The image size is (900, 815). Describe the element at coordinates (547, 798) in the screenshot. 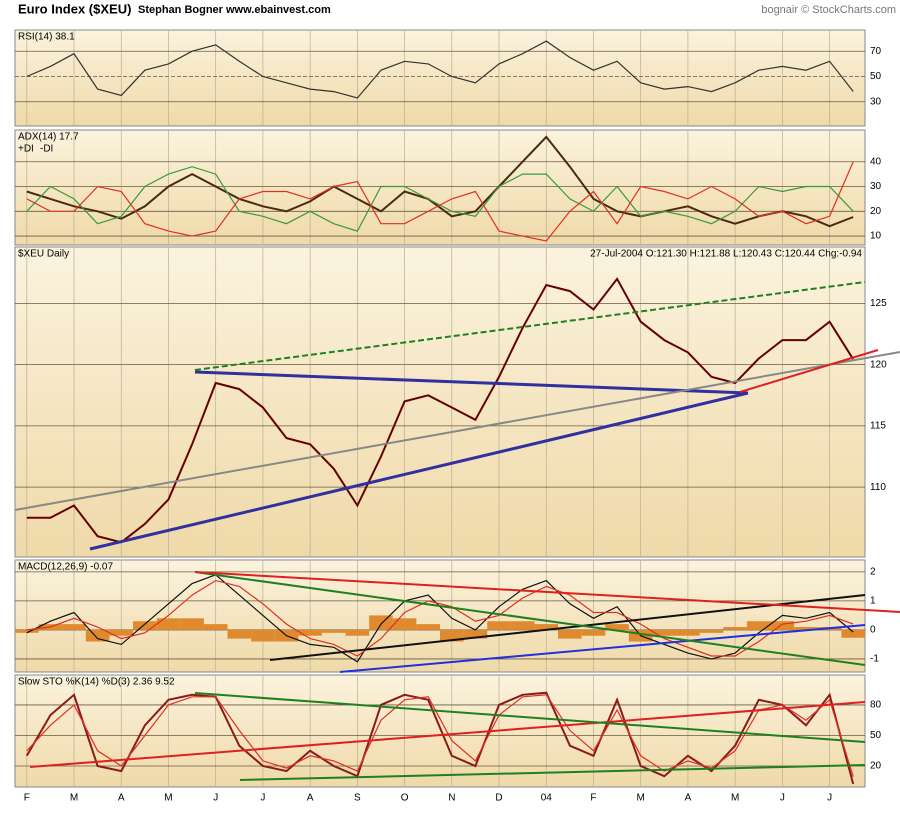

I see `x-tick-label: 04` at that location.